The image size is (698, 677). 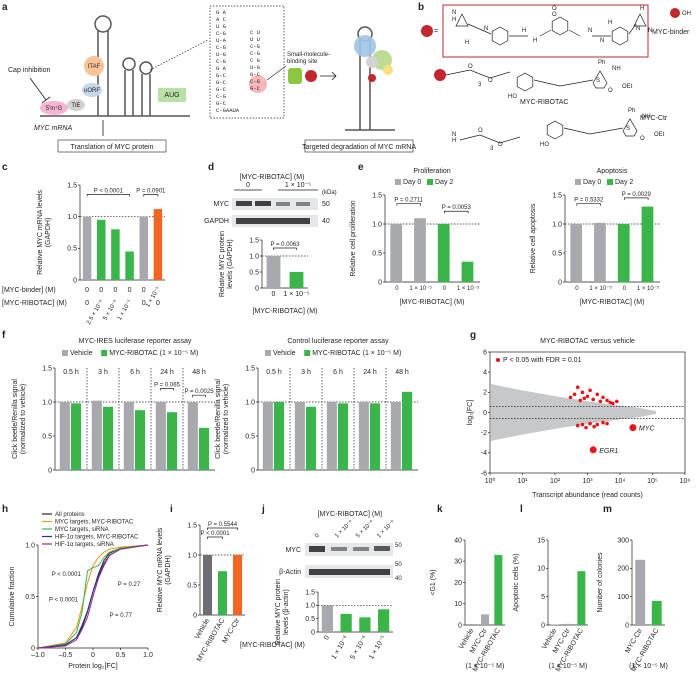 I want to click on lane-label: 1 × 10⁻⁵, so click(x=385, y=528).